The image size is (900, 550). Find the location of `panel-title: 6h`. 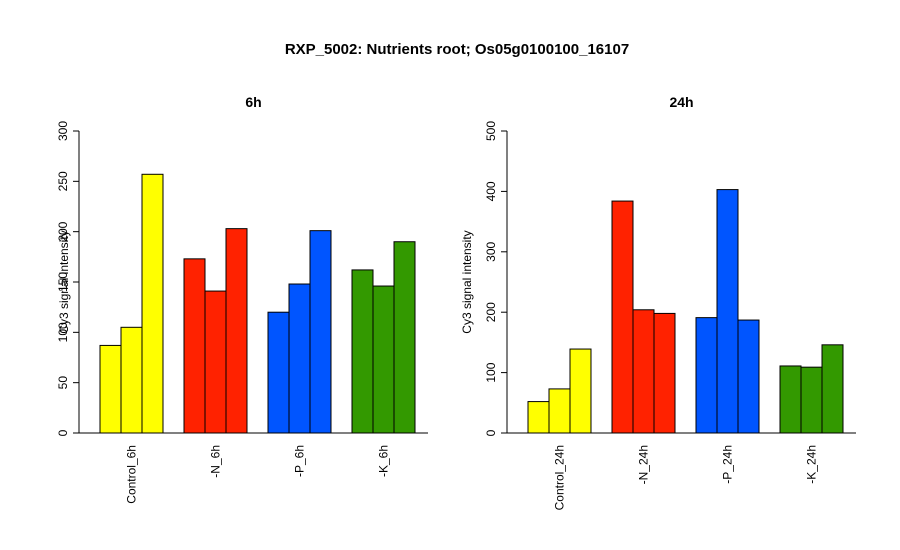

panel-title: 6h is located at coordinates (253, 102).